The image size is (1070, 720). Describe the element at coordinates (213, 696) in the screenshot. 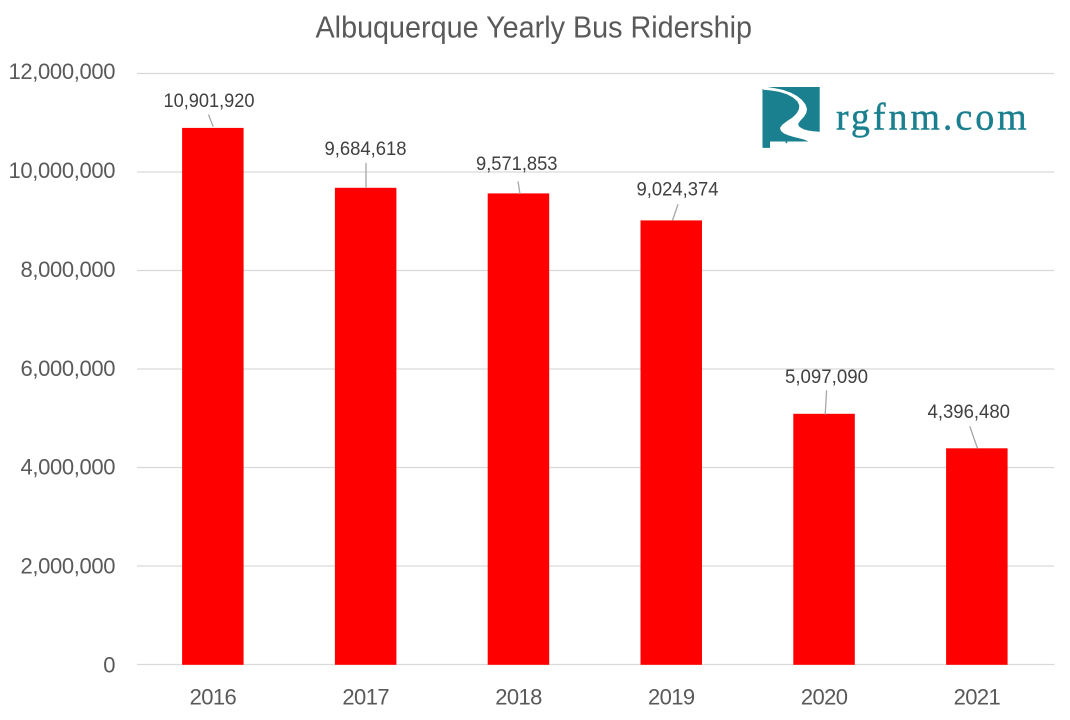

I see `svg-text: 2016` at that location.